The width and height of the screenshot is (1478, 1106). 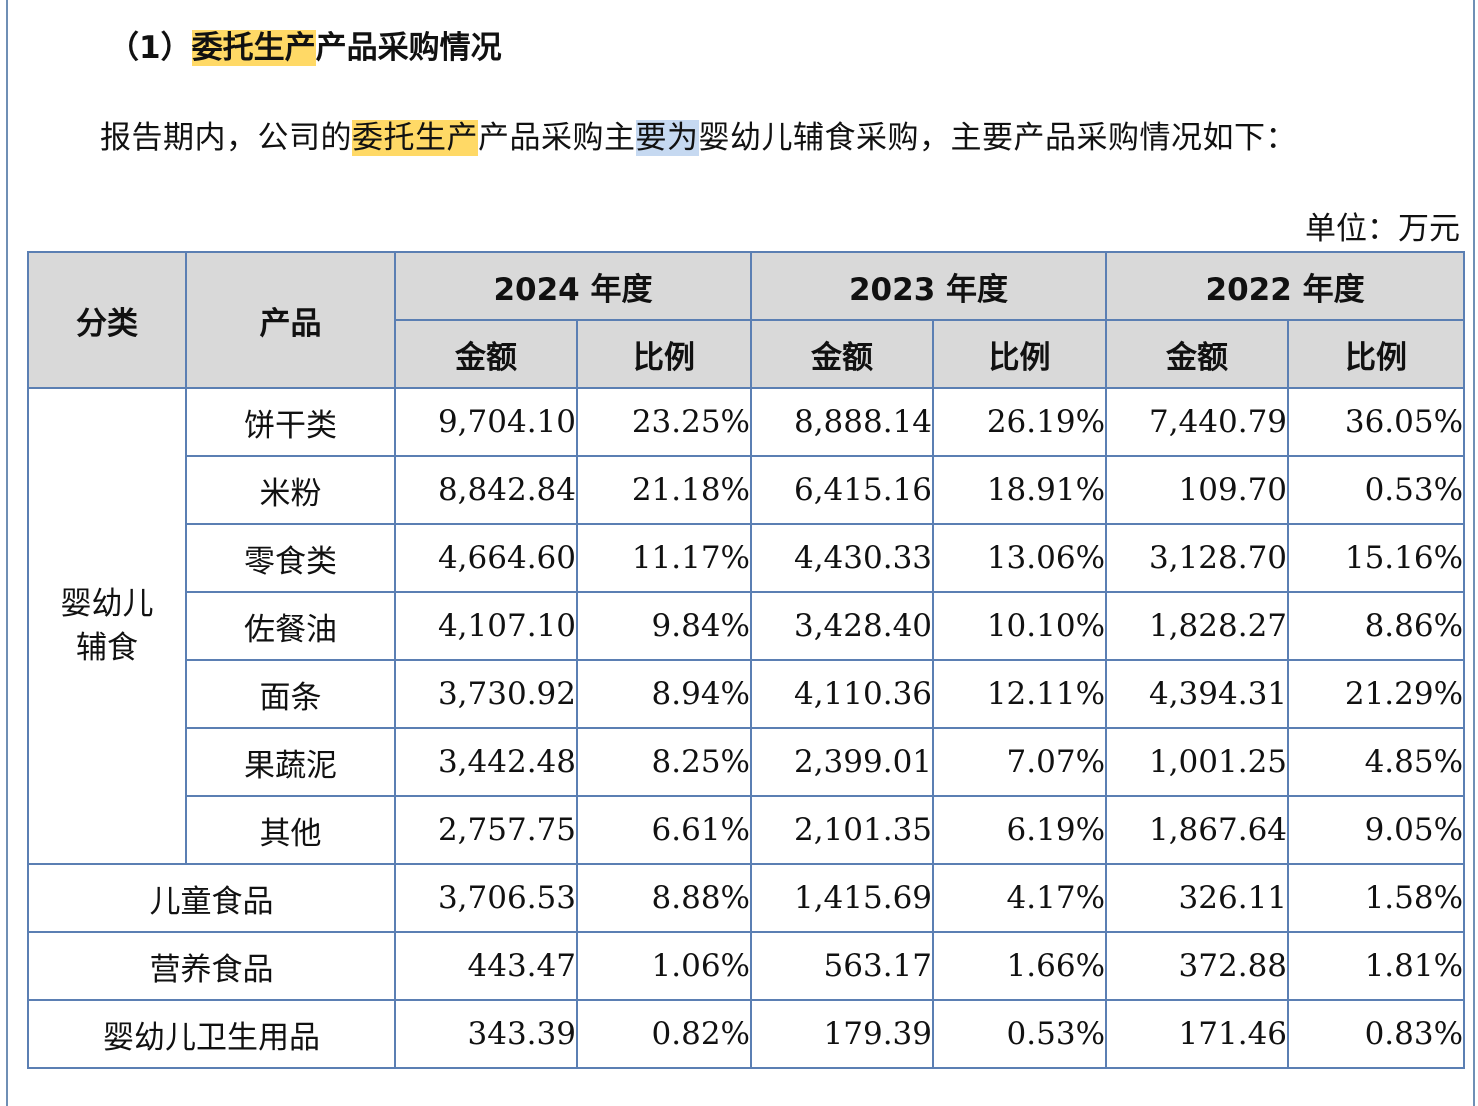 What do you see at coordinates (408, 48) in the screenshot?
I see `heading-suffix: 产品采购情况` at bounding box center [408, 48].